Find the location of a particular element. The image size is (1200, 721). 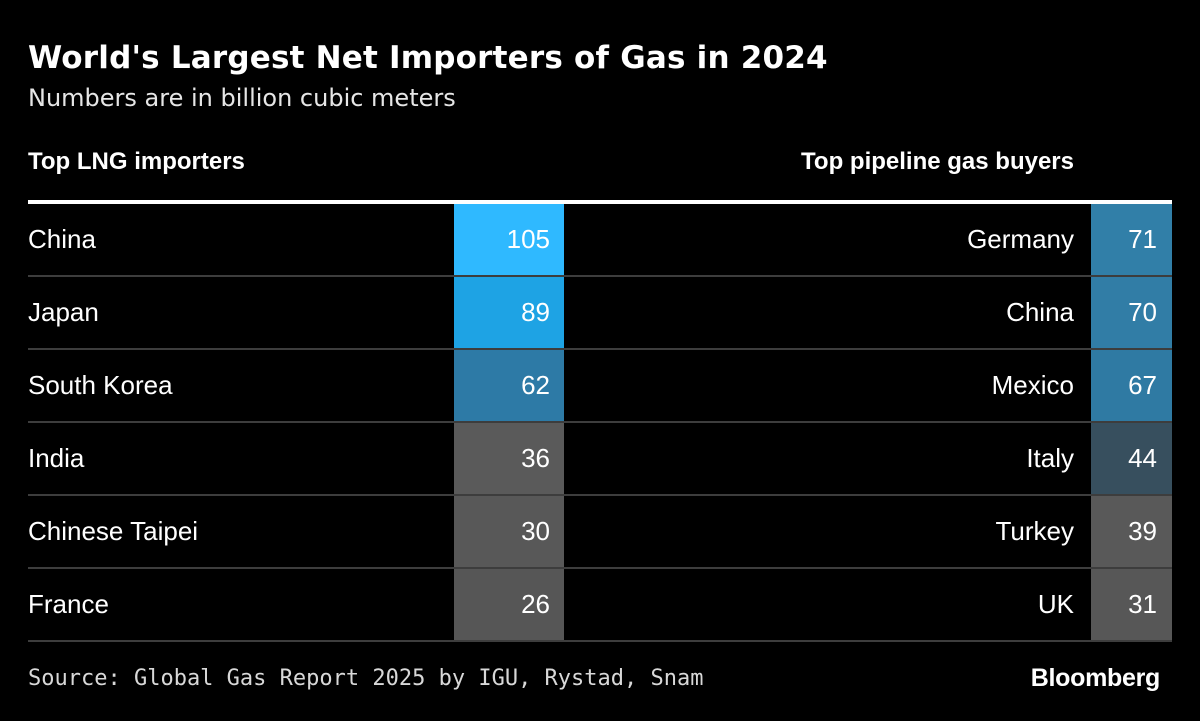

pipeline-country-label: China is located at coordinates (1040, 312).